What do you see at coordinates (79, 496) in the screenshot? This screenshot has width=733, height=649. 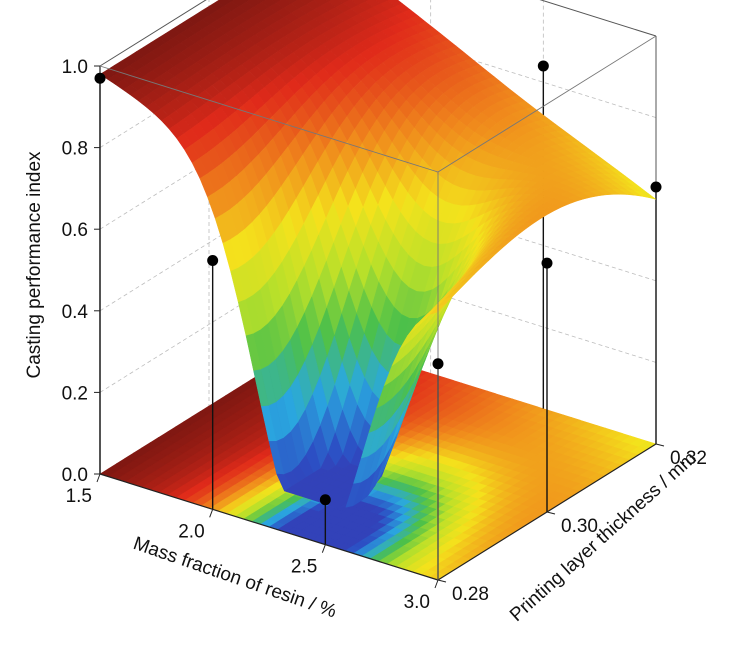 I see `x-tick-label: 1.5` at bounding box center [79, 496].